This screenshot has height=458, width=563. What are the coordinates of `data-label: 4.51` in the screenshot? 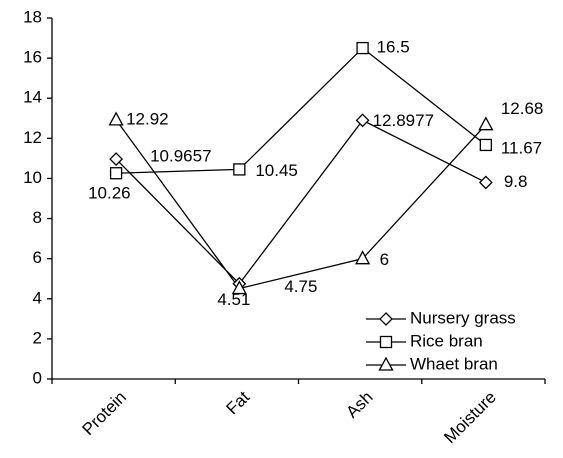 It's located at (233, 299).